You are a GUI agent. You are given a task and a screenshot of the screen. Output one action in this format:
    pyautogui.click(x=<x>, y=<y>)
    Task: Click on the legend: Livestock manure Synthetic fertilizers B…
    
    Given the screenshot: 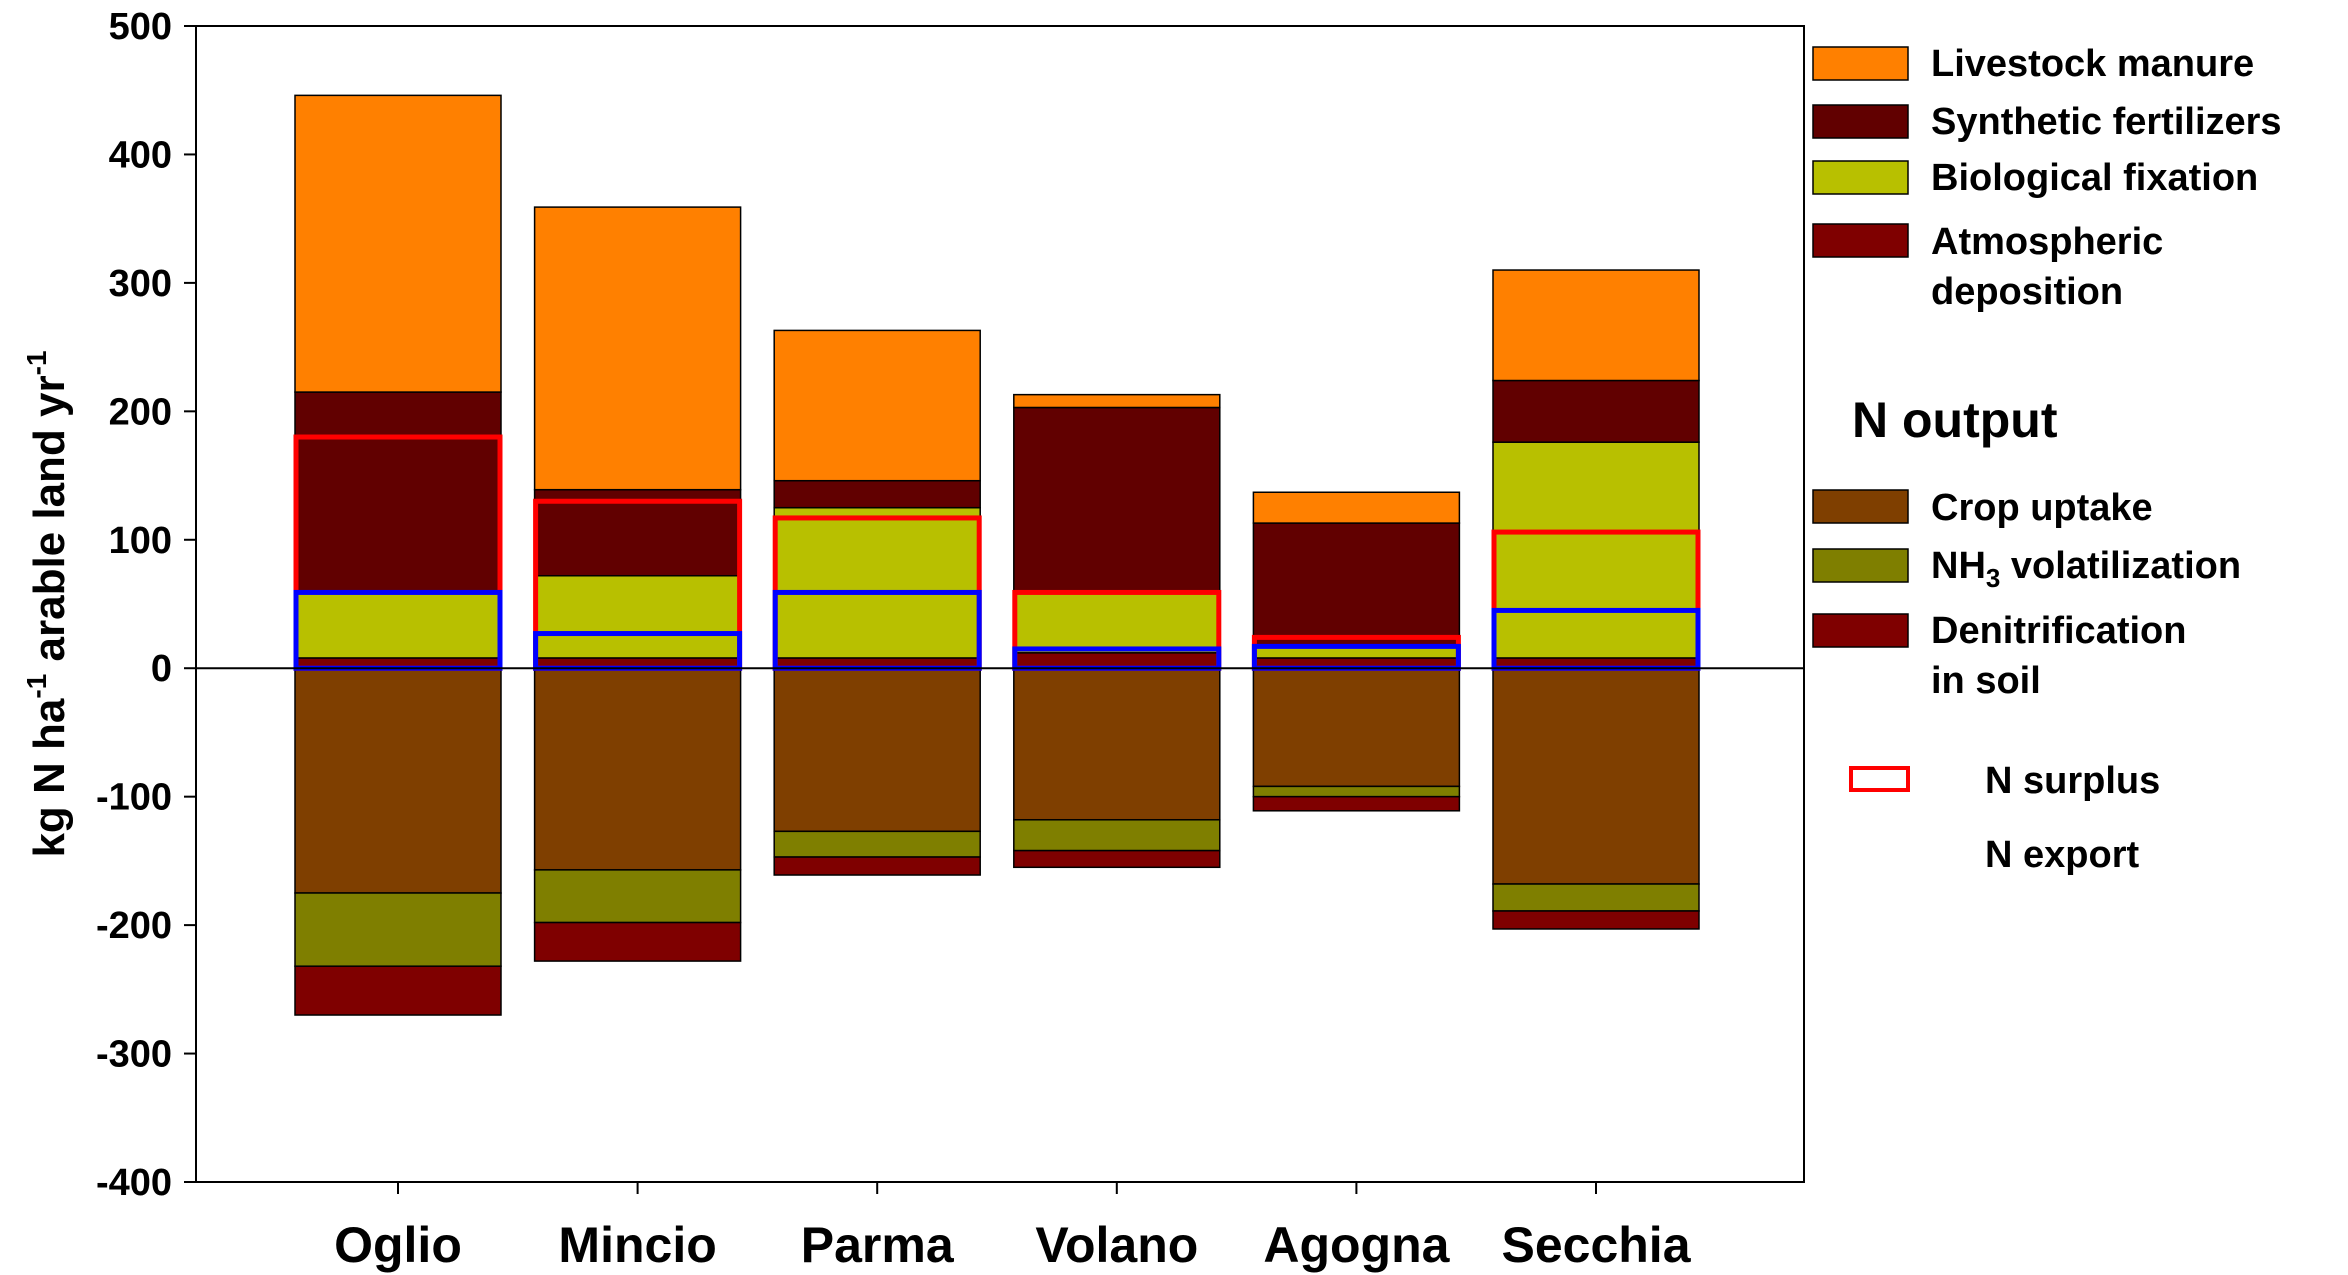 What is the action you would take?
    pyautogui.click(x=2047, y=459)
    